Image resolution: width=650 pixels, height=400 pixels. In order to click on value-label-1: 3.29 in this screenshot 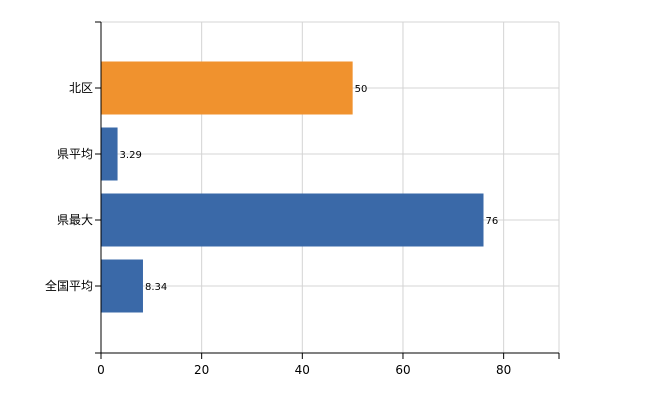, I will do `click(131, 155)`.